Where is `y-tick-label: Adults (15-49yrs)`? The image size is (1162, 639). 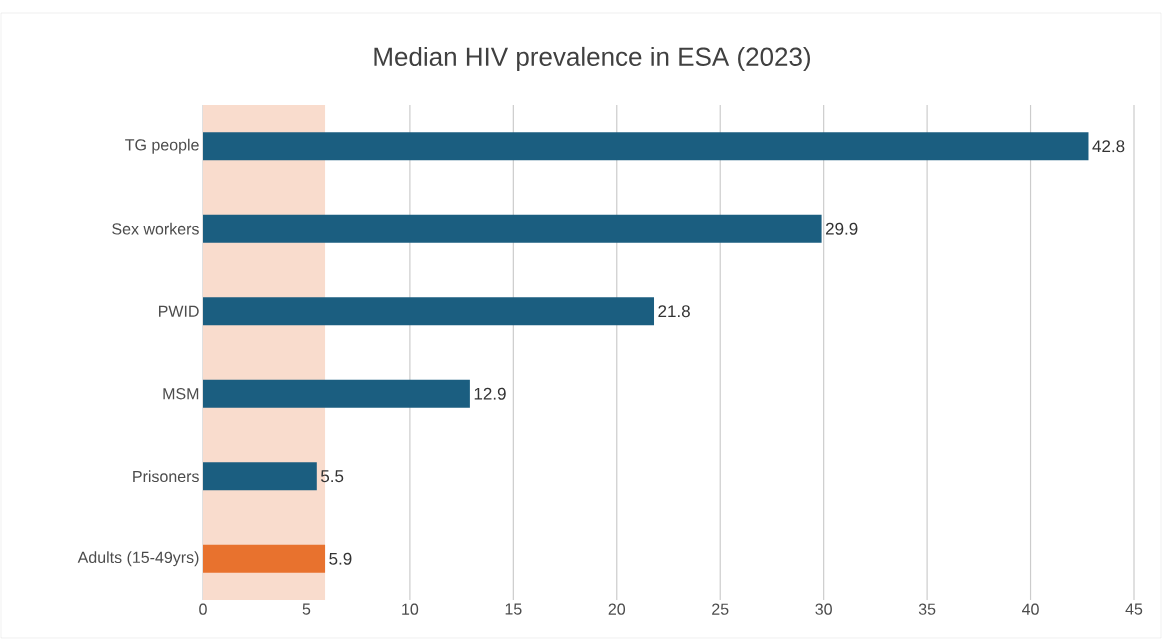 y-tick-label: Adults (15-49yrs) is located at coordinates (138, 559).